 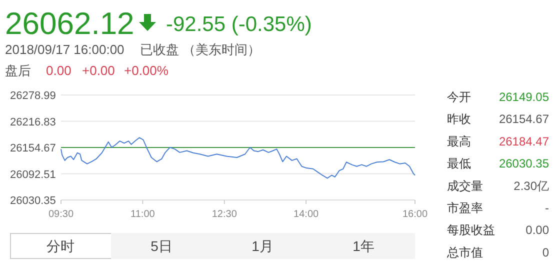 I want to click on text: 成交量, so click(x=465, y=185).